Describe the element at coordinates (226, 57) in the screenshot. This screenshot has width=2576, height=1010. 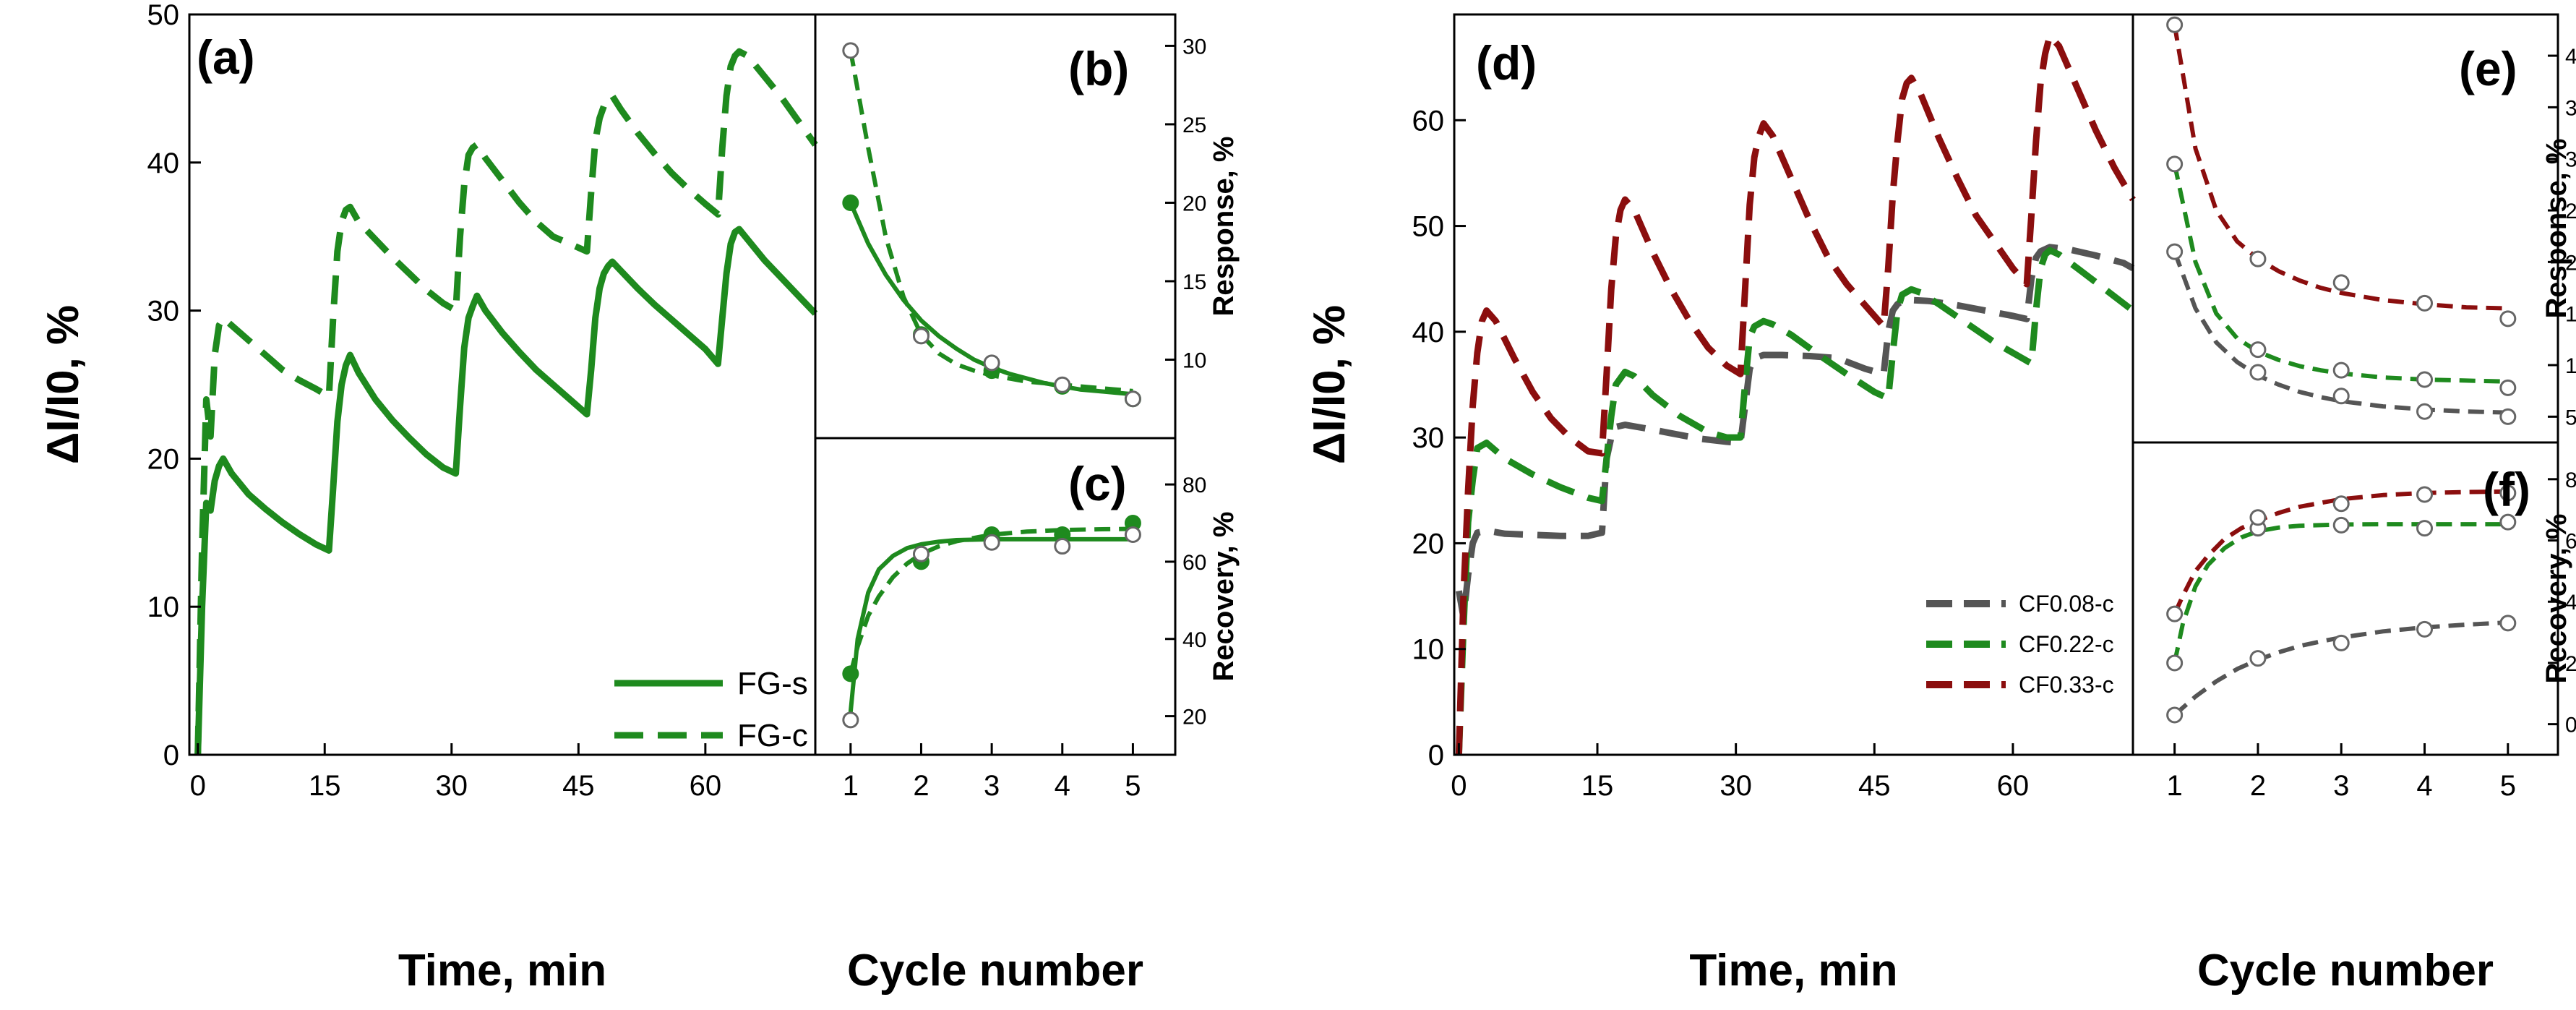
I see `panel-label-a: (a)` at that location.